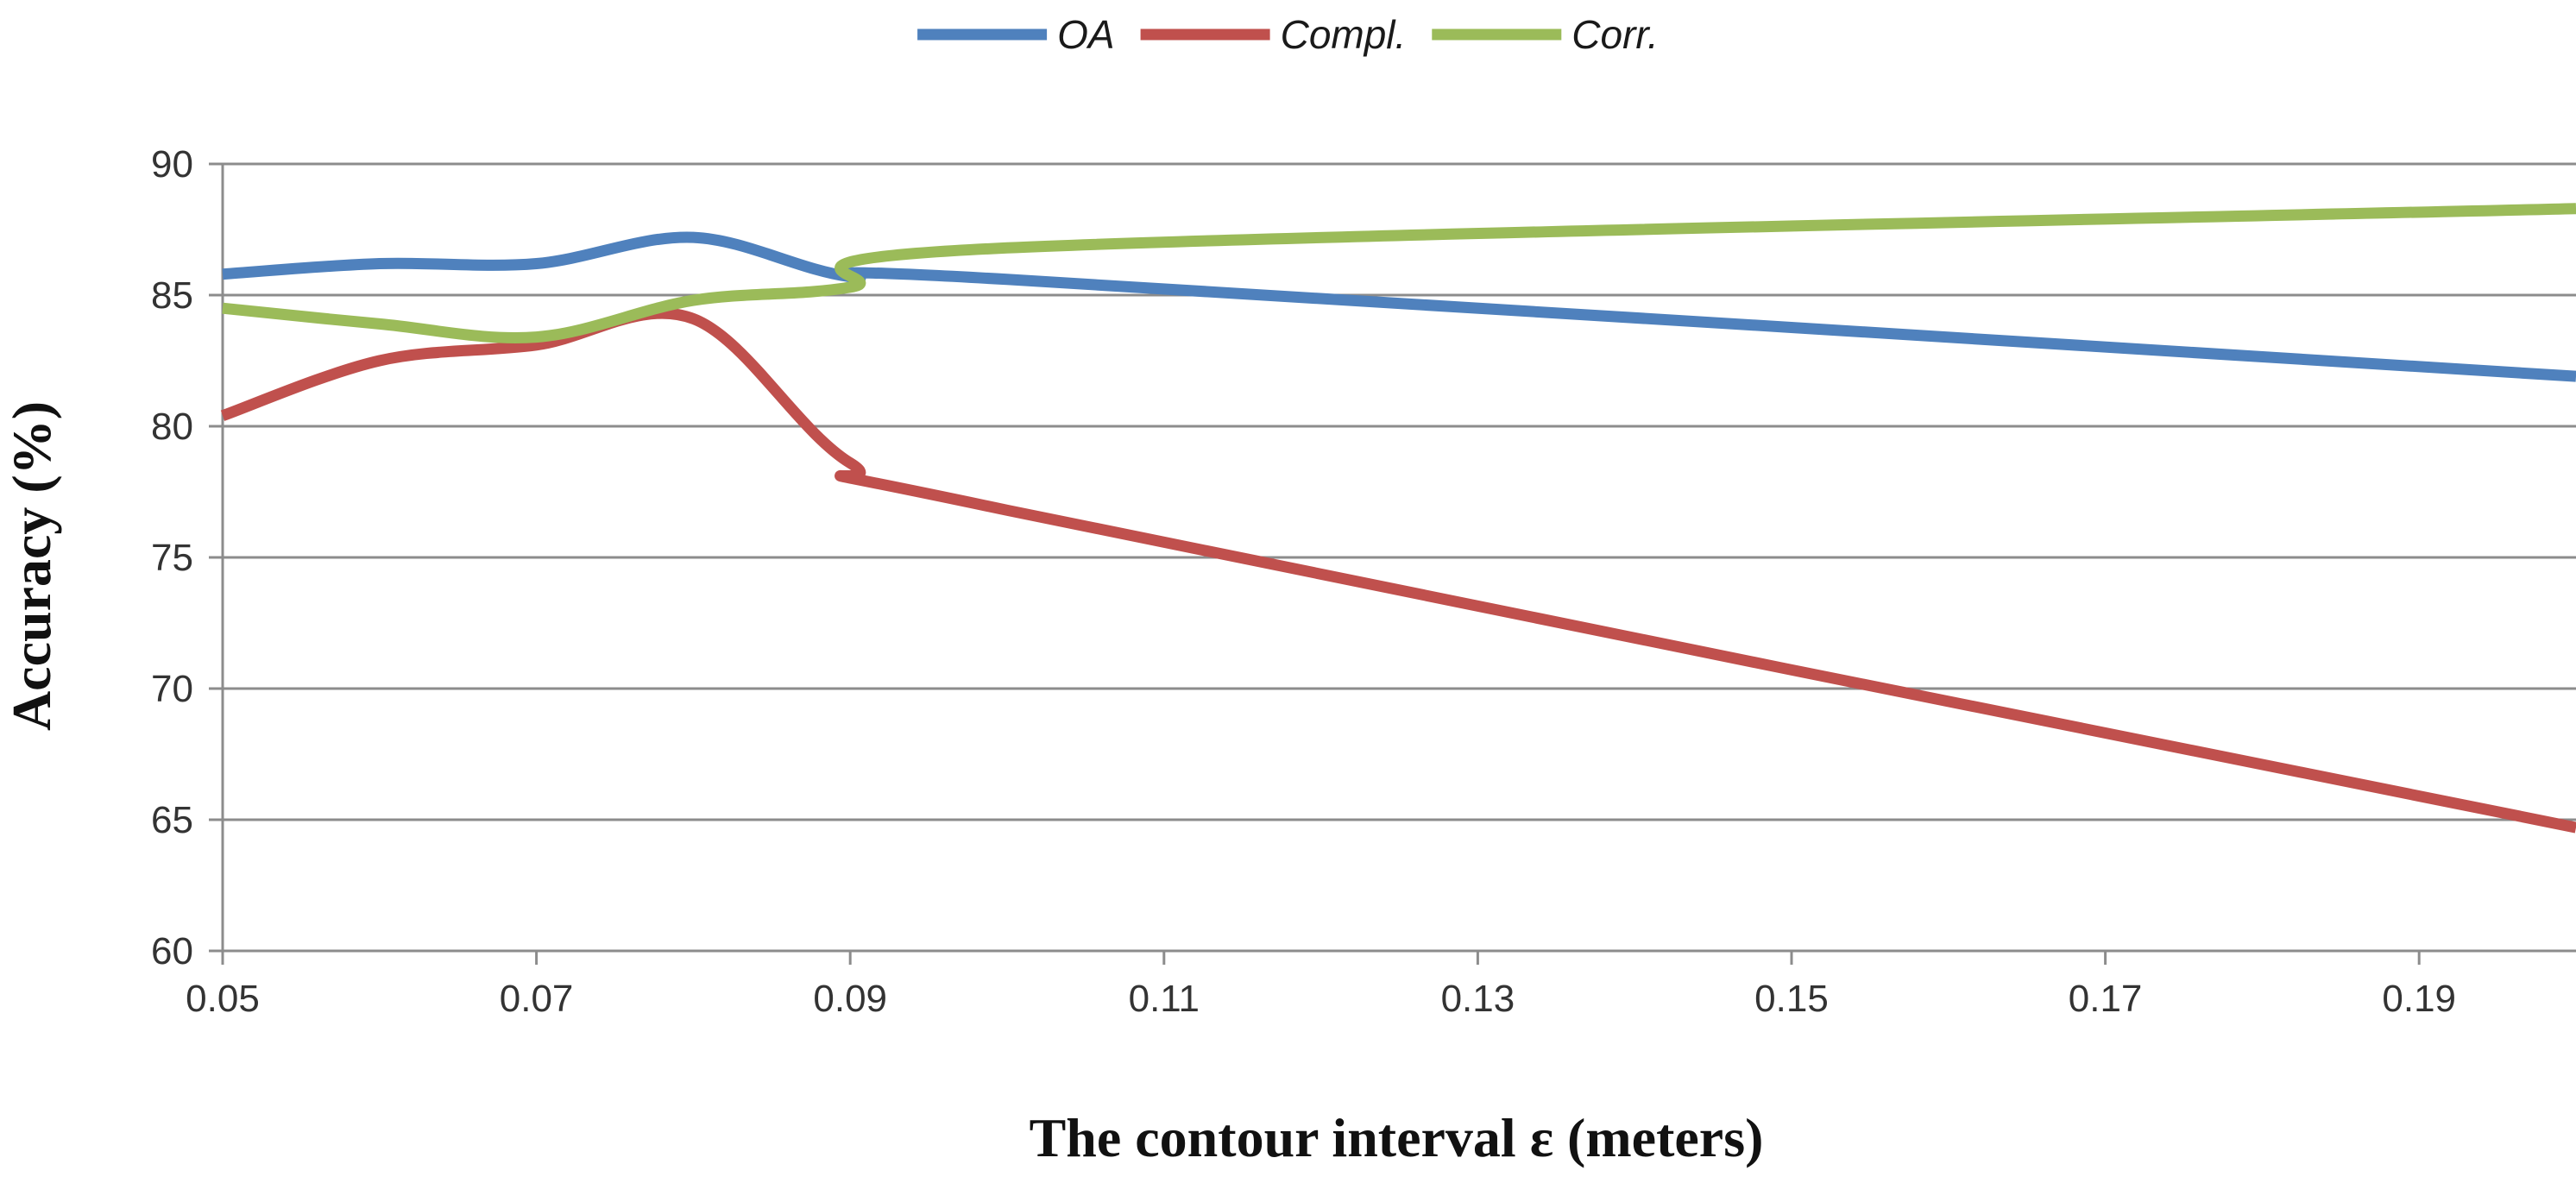  What do you see at coordinates (2106, 999) in the screenshot?
I see `x-tick-label-0.17: 0.17` at bounding box center [2106, 999].